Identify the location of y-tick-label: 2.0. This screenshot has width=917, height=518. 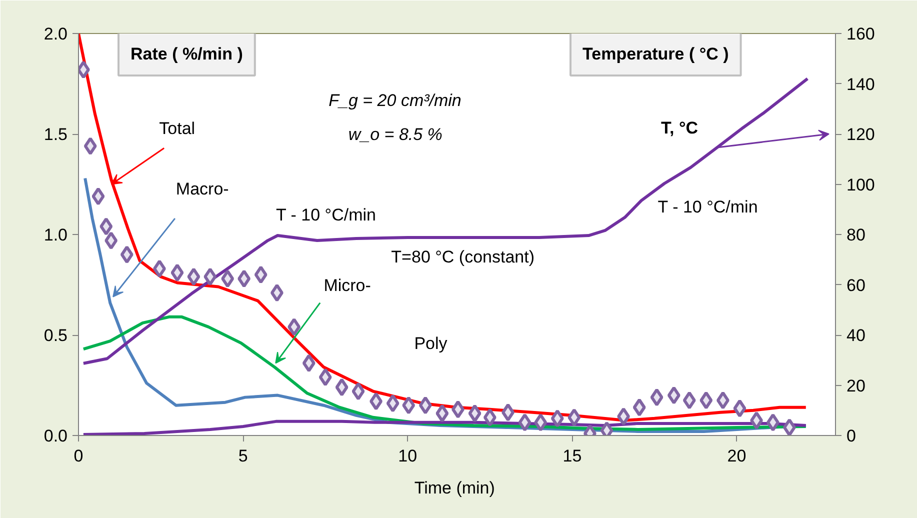
(56, 34).